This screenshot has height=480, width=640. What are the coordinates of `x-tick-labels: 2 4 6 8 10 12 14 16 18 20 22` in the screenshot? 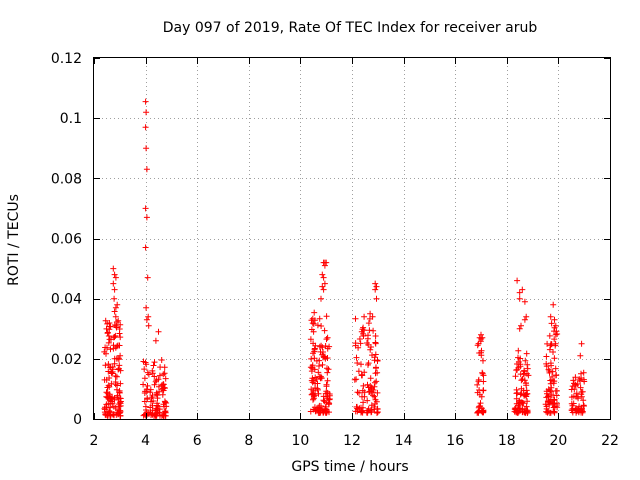 It's located at (354, 441).